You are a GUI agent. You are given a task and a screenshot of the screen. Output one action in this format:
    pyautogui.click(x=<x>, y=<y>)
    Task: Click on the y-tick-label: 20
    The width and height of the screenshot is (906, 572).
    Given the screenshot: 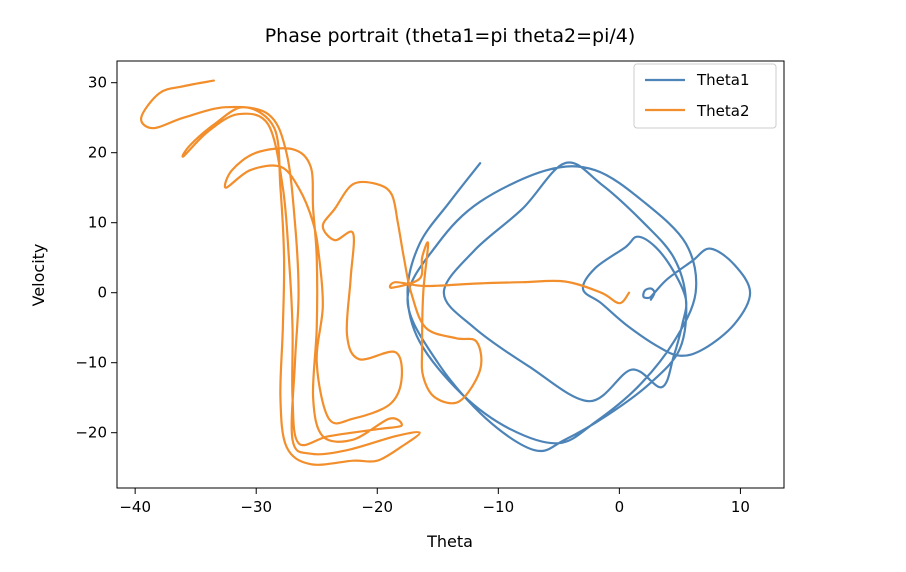 What is the action you would take?
    pyautogui.click(x=97, y=153)
    